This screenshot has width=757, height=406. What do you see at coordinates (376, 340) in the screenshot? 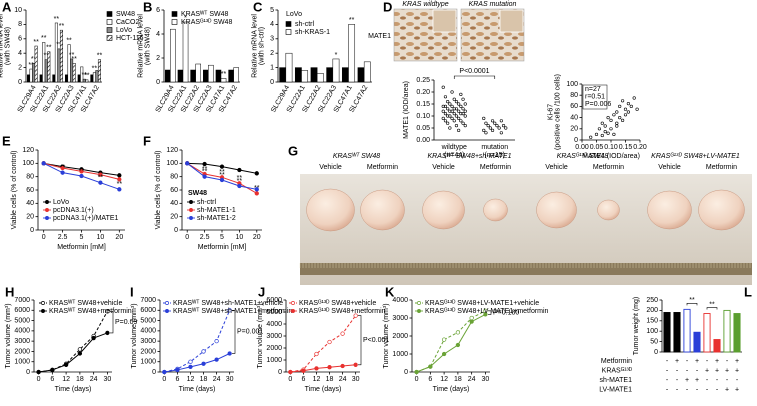
I see `p-value: P<0.001` at bounding box center [376, 340].